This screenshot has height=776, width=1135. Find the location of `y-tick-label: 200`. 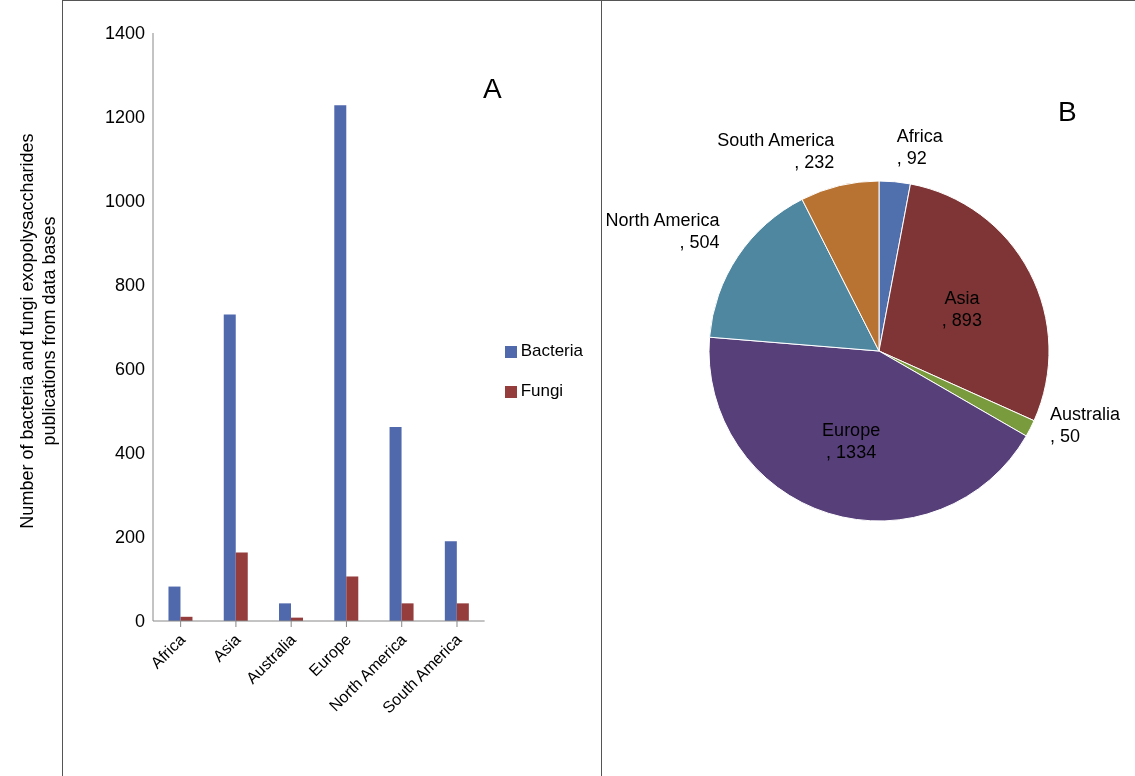

y-tick-label: 200 is located at coordinates (129, 537).